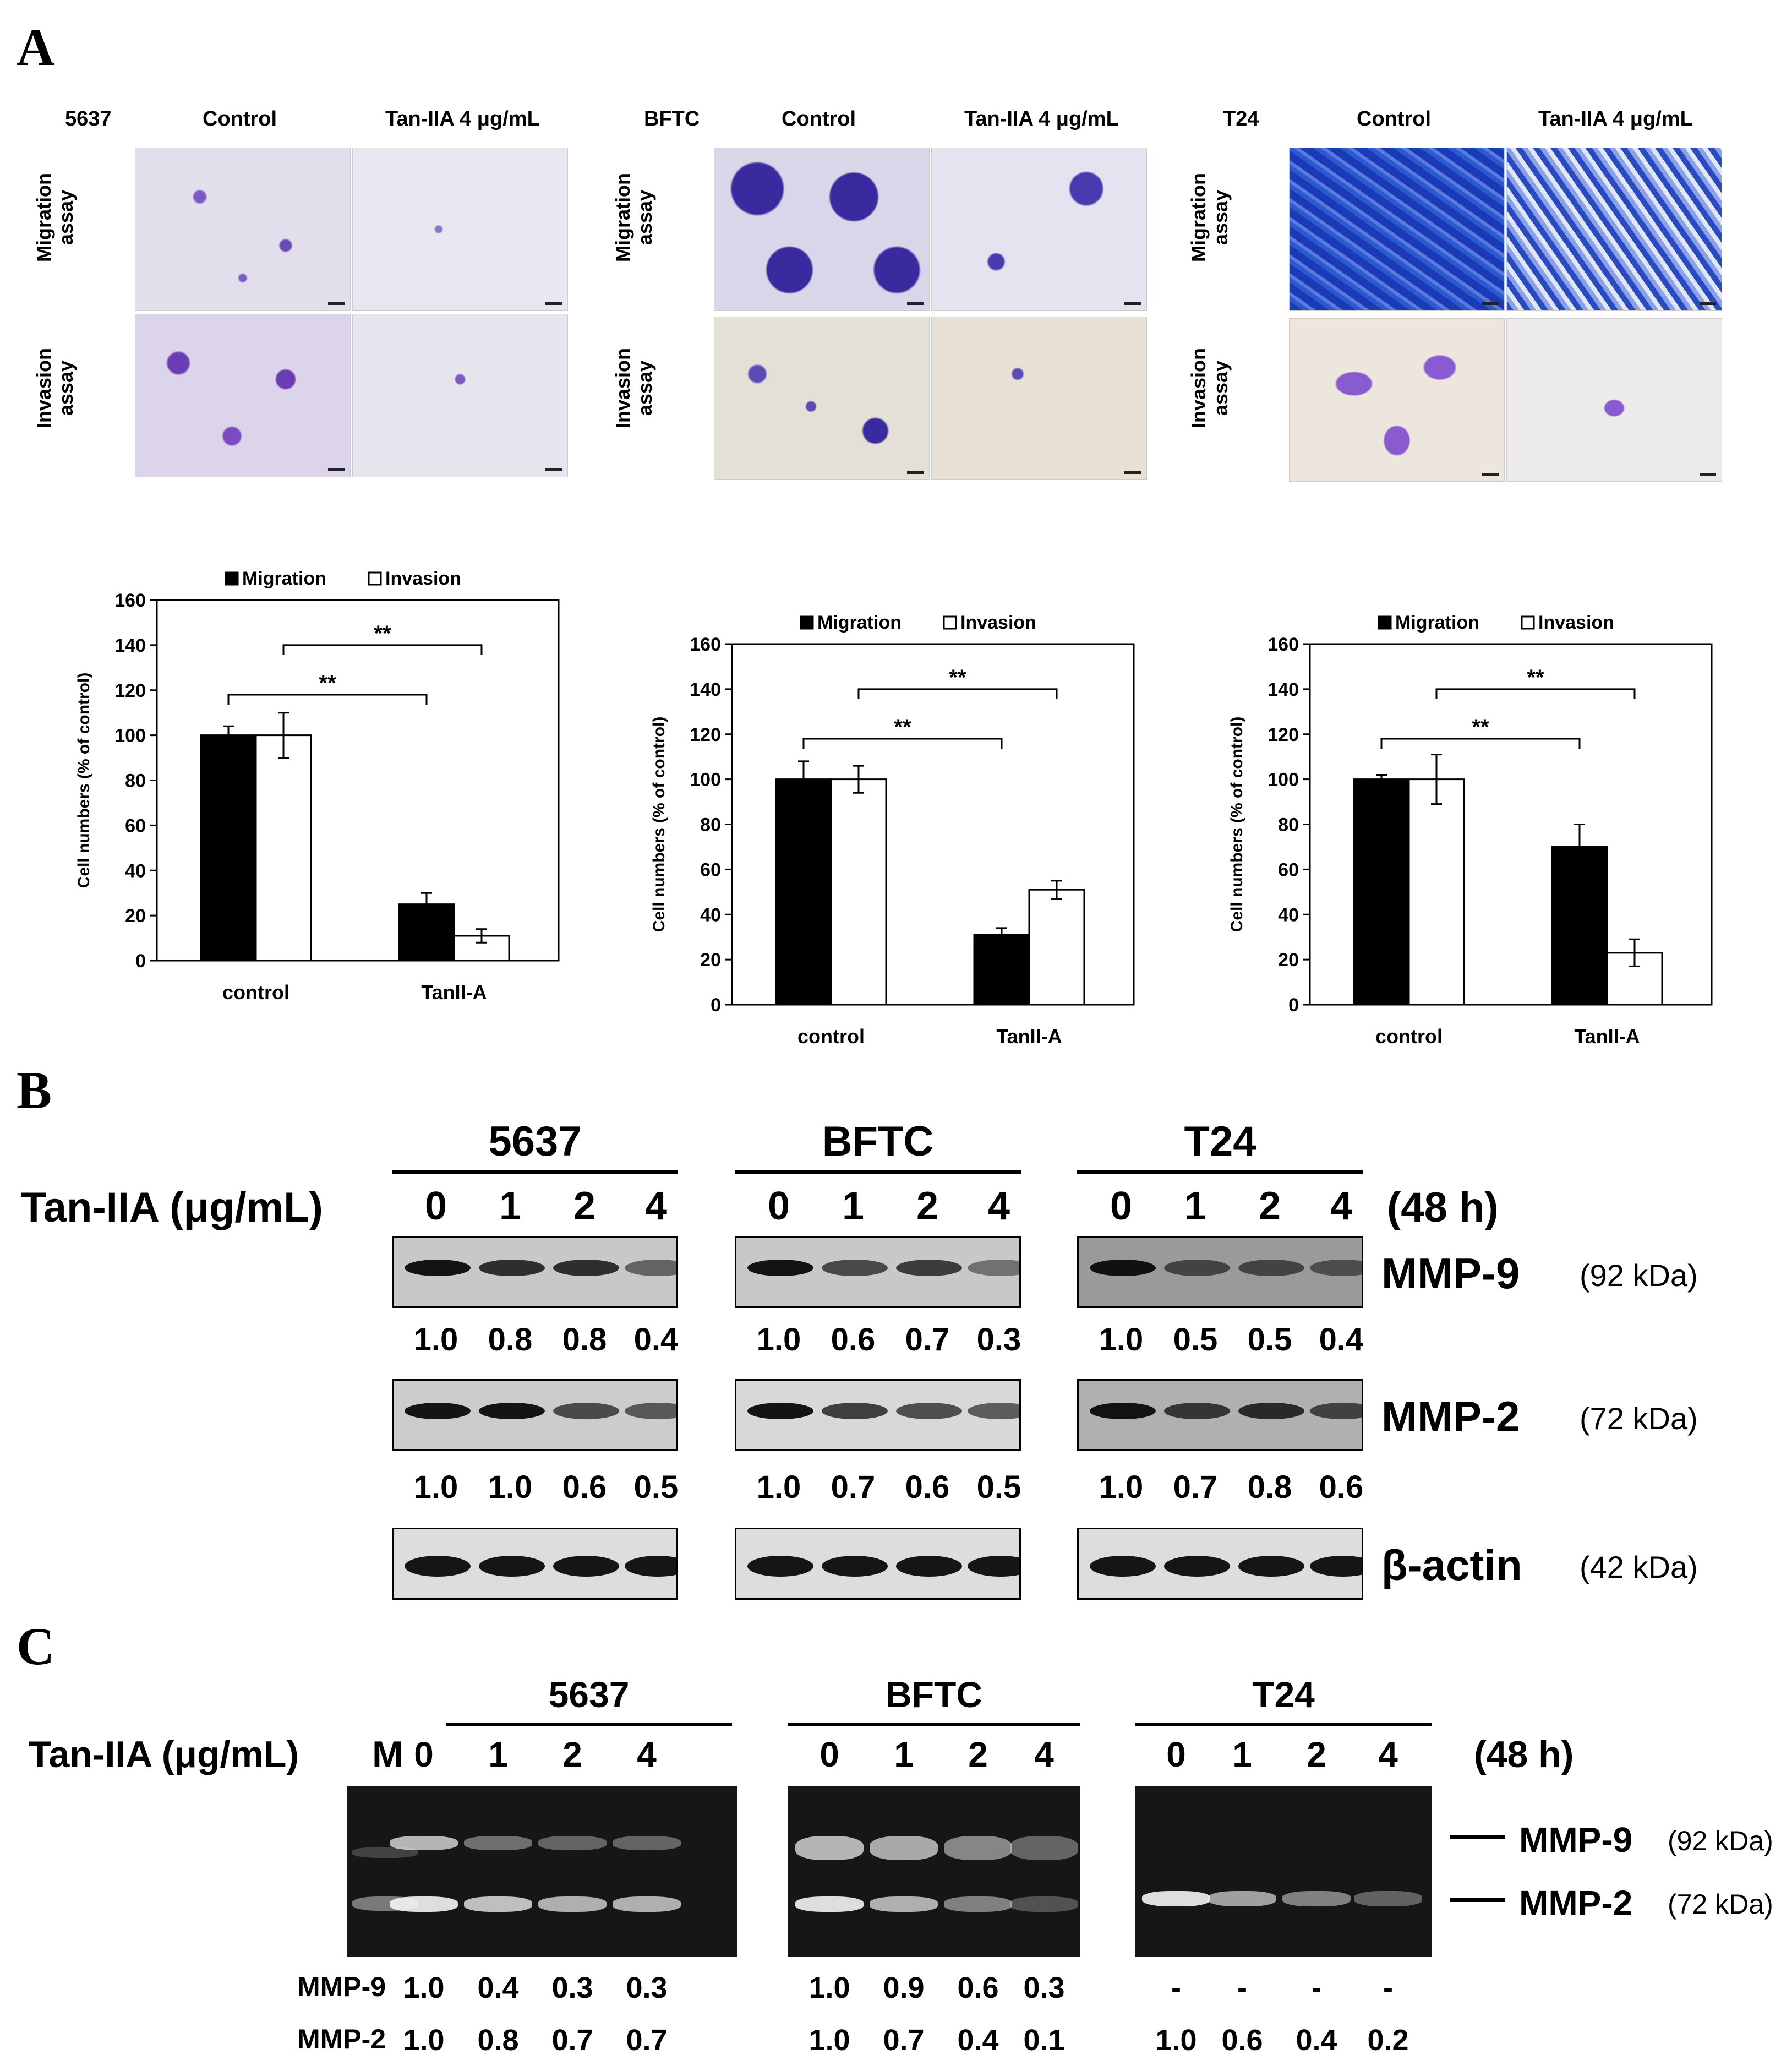 The image size is (1792, 2071). I want to click on quant-mmp2: 0.5, so click(656, 1487).